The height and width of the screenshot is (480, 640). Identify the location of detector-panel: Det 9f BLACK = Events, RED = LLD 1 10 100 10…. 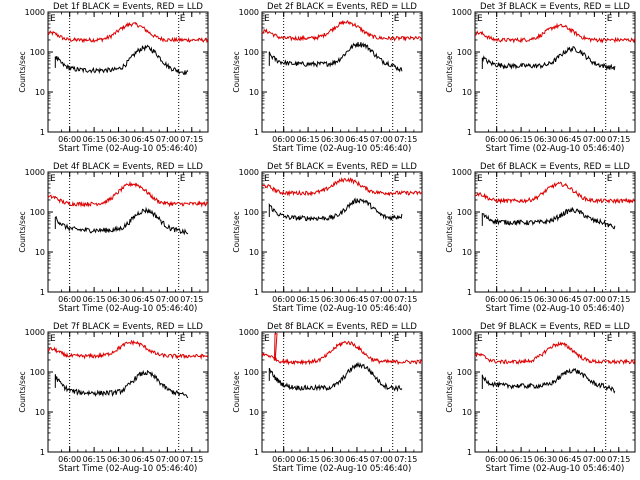
(540, 398).